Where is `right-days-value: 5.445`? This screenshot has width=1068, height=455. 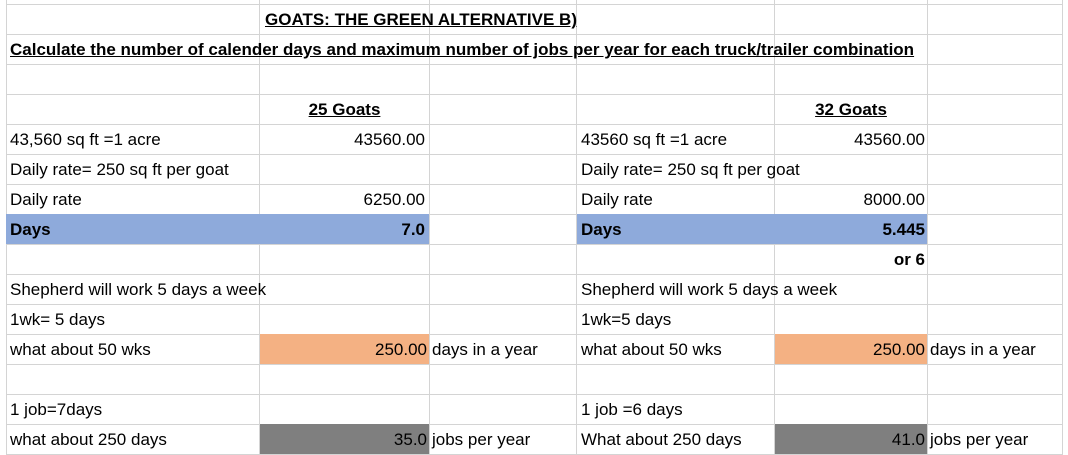
right-days-value: 5.445 is located at coordinates (903, 229).